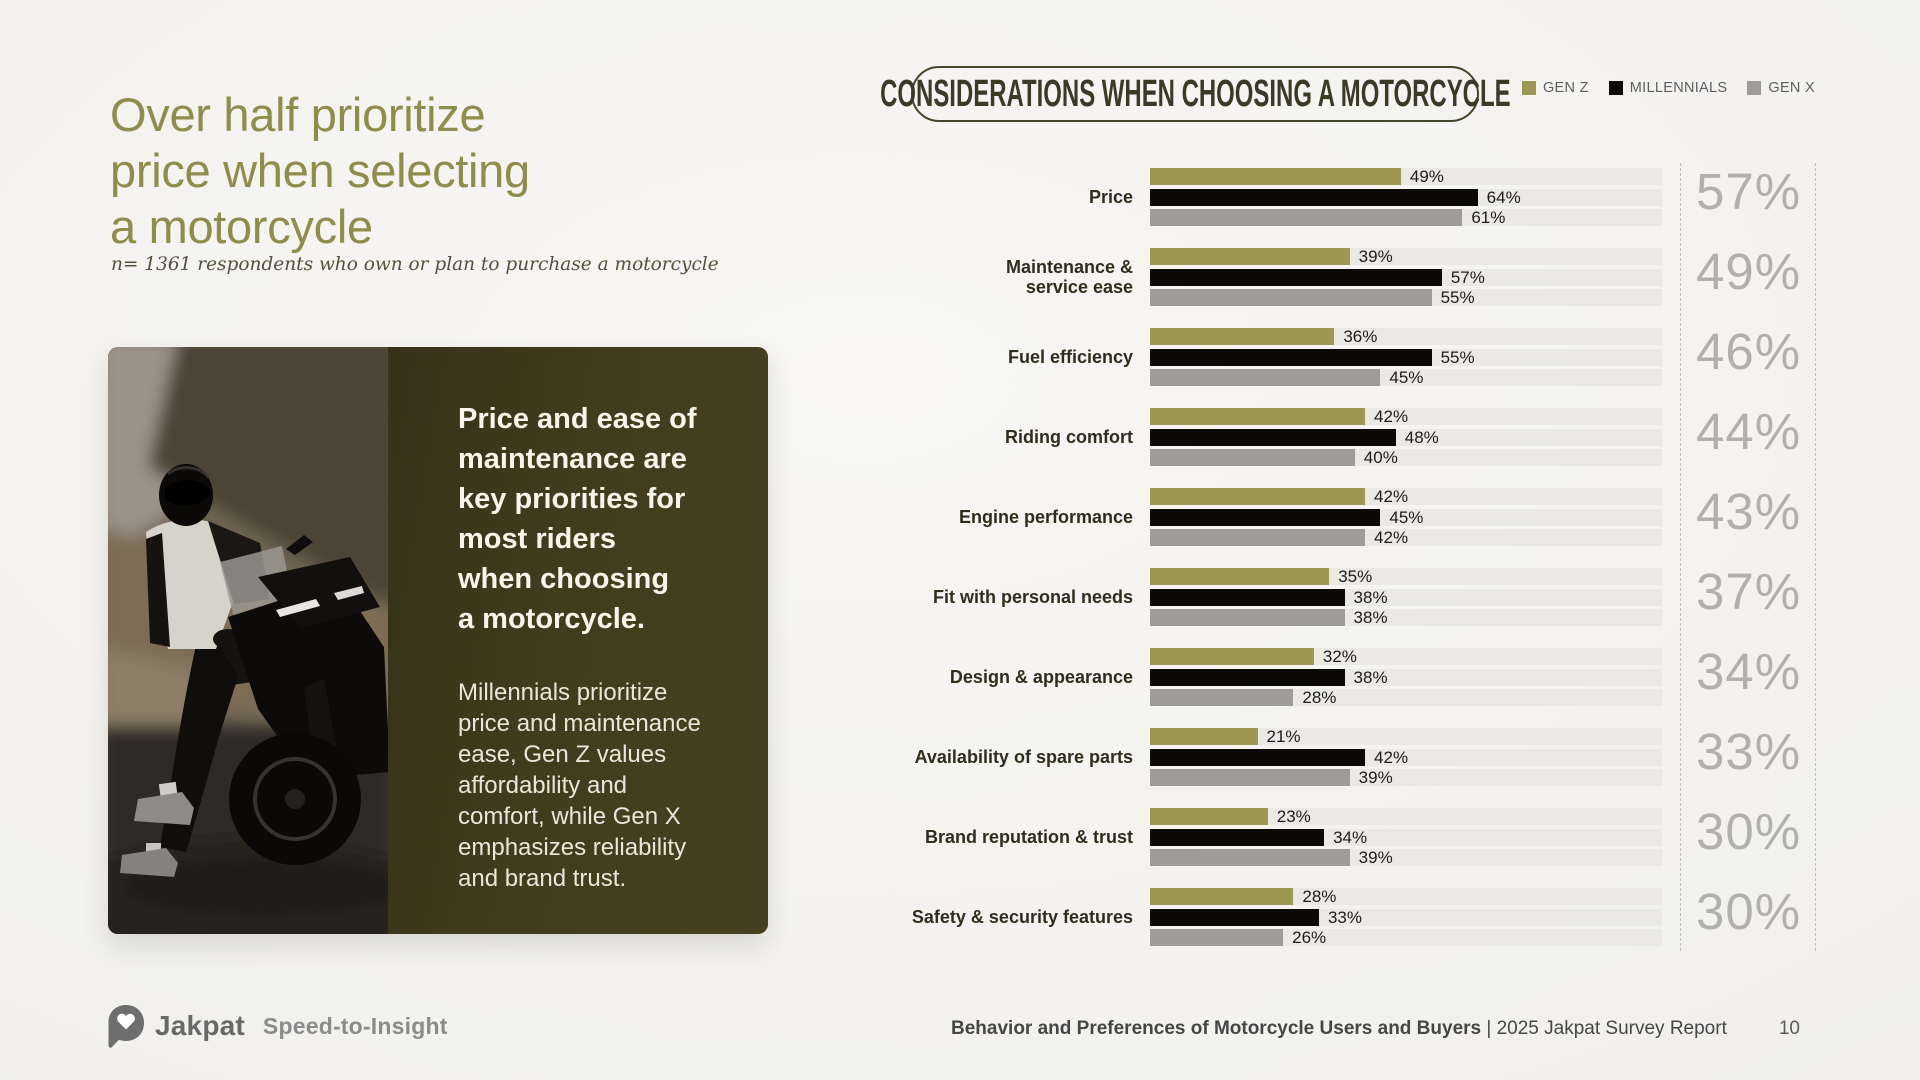  I want to click on bar-line: 57%, so click(1406, 277).